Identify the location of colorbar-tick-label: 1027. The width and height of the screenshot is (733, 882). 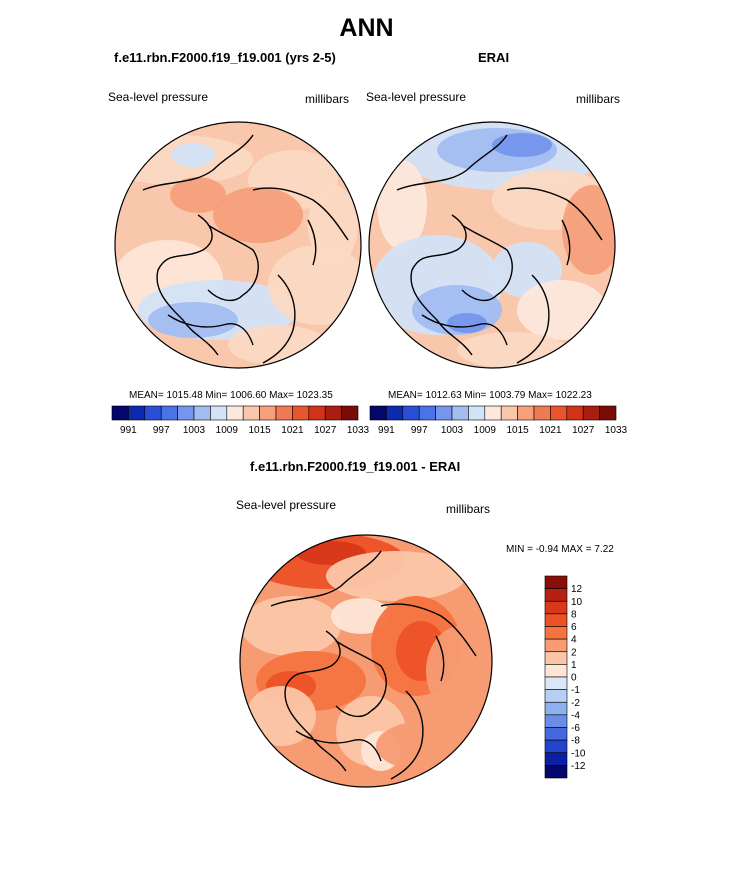
(325, 430).